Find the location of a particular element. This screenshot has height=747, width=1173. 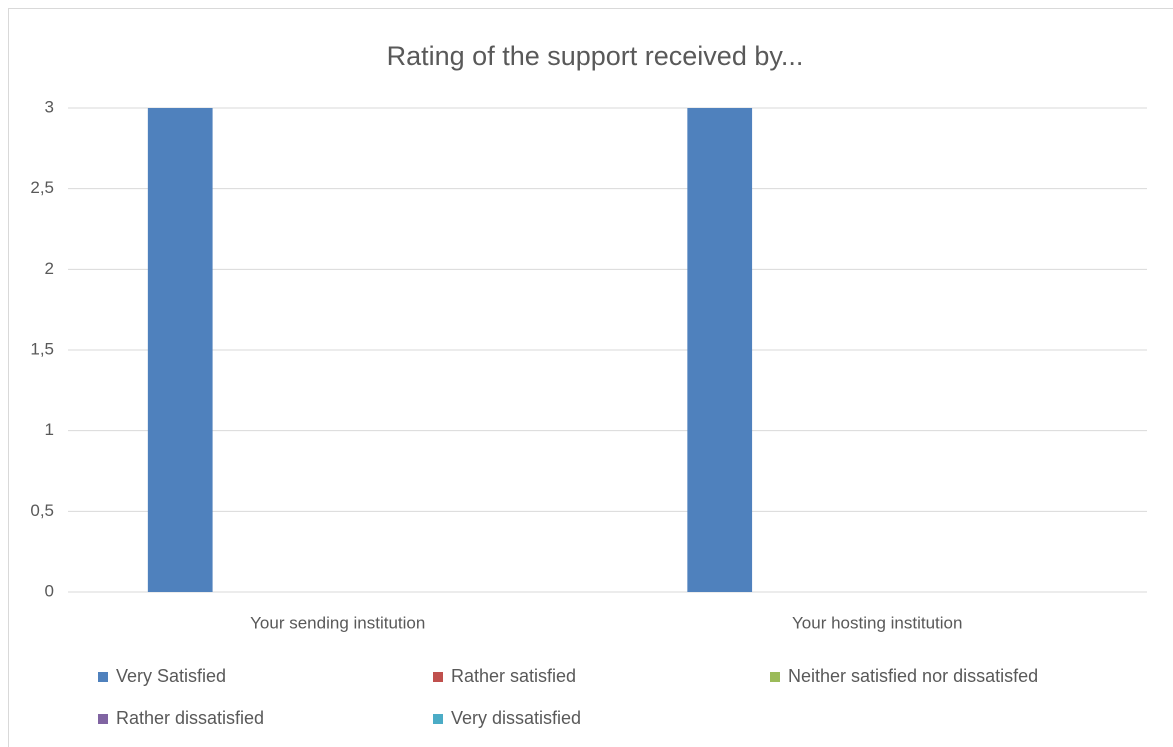

y-tick-label: 1 is located at coordinates (49, 429).